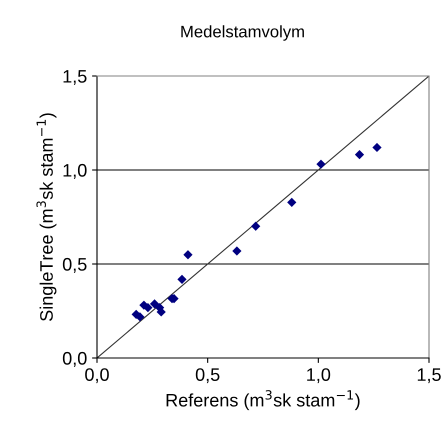  I want to click on x-tick-label: 1,0, so click(318, 376).